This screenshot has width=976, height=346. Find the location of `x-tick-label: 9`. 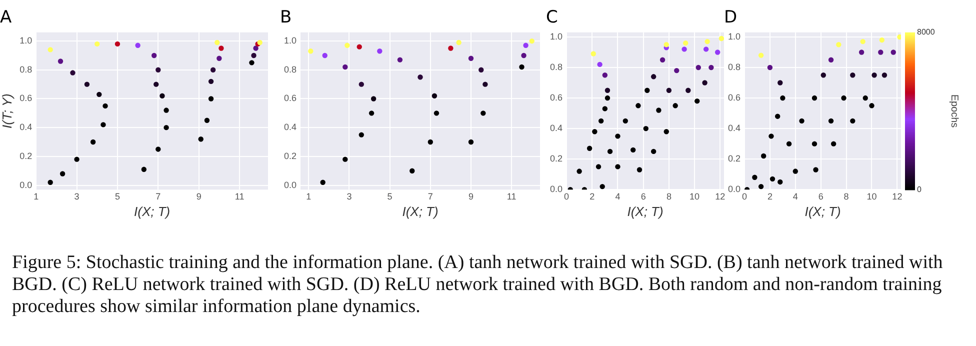

x-tick-label: 9 is located at coordinates (471, 196).